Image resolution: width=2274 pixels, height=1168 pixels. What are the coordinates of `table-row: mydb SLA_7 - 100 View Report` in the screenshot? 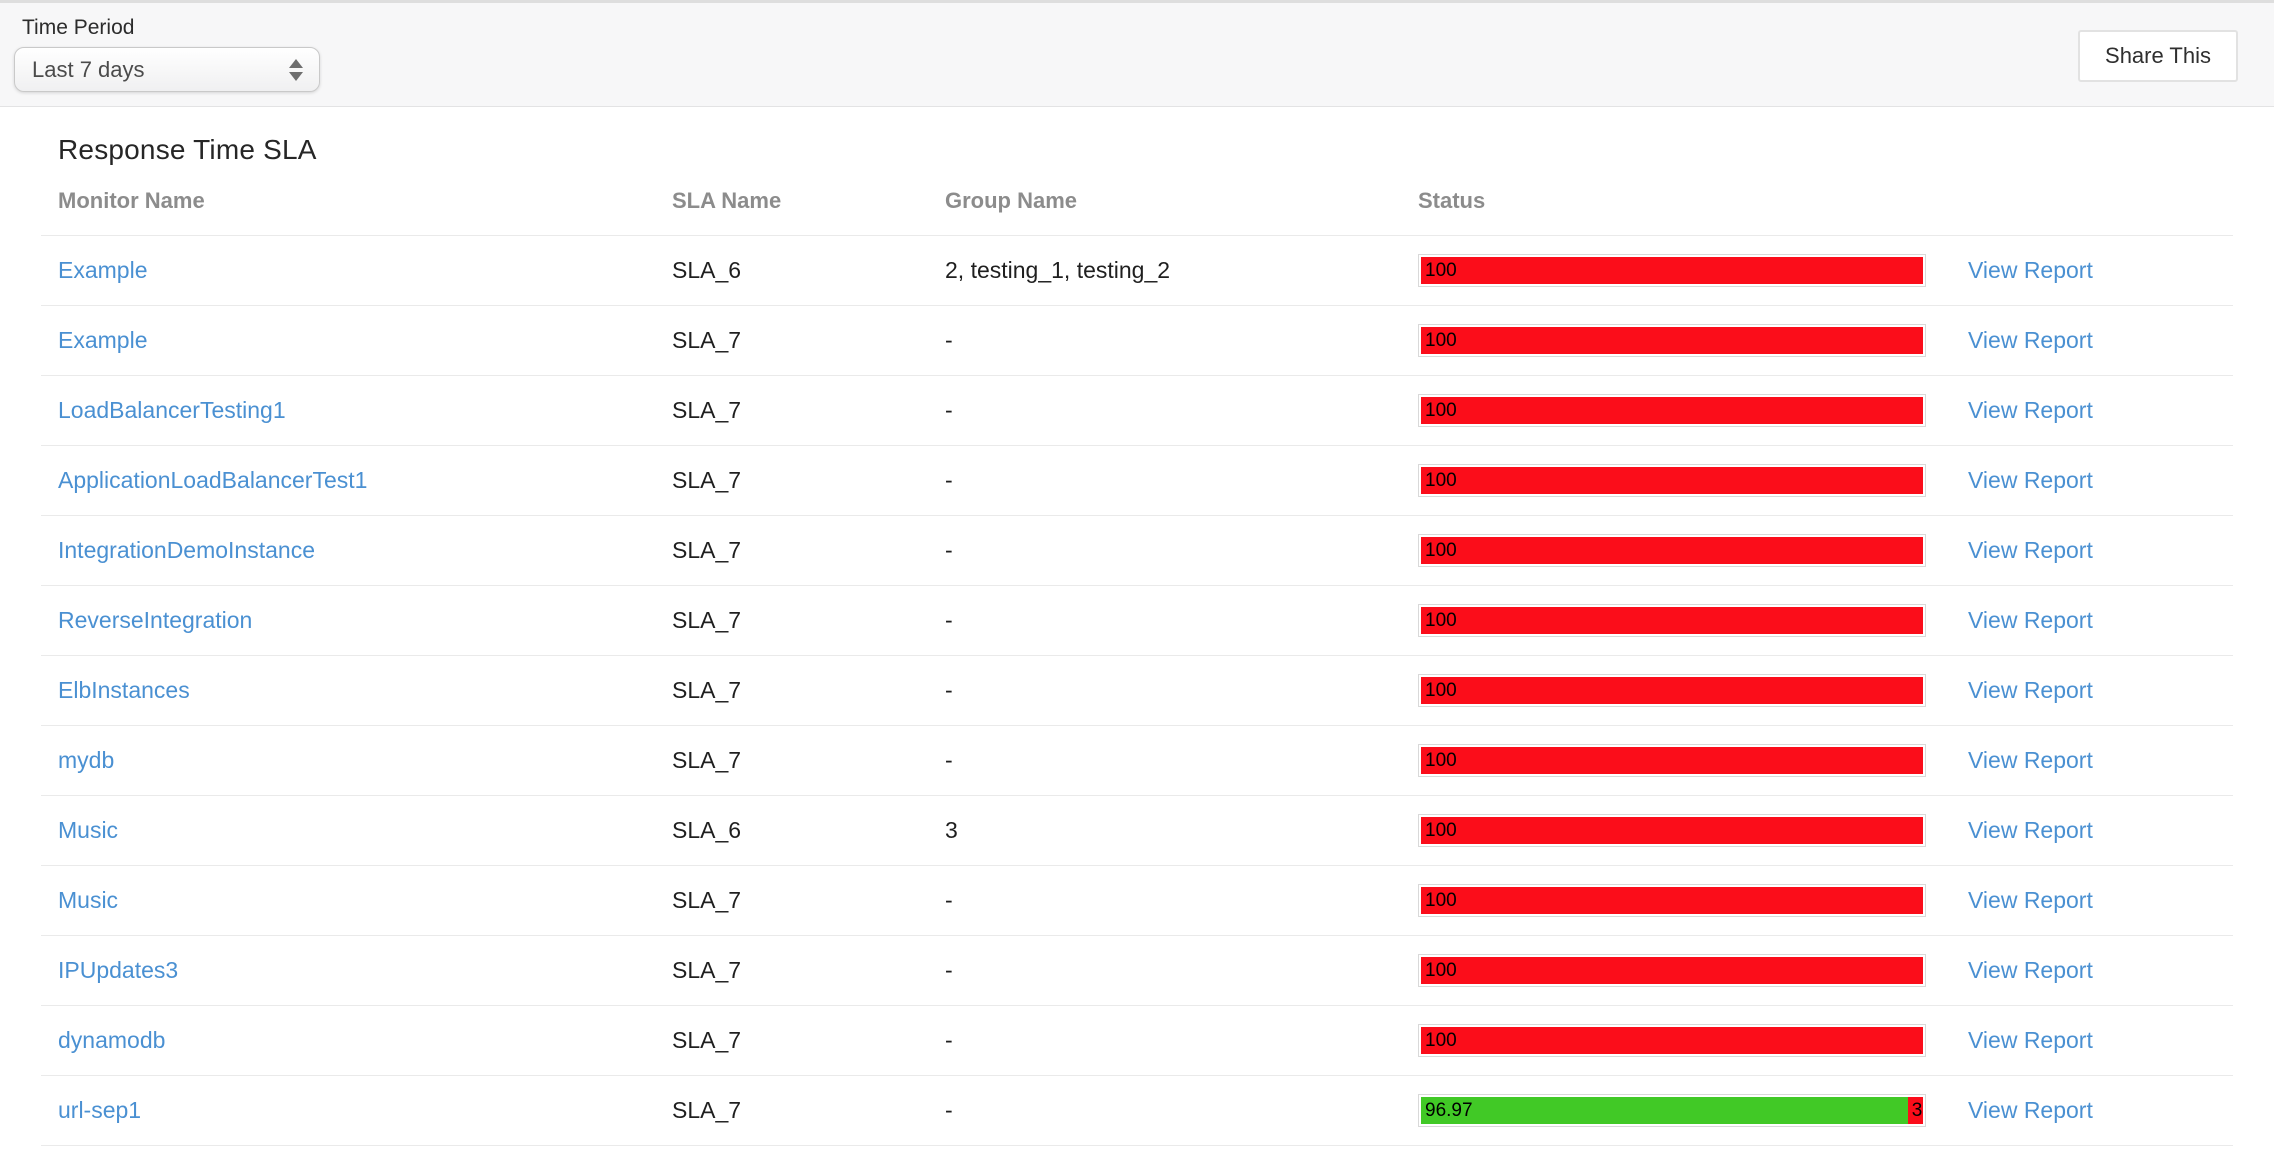 It's located at (1137, 761).